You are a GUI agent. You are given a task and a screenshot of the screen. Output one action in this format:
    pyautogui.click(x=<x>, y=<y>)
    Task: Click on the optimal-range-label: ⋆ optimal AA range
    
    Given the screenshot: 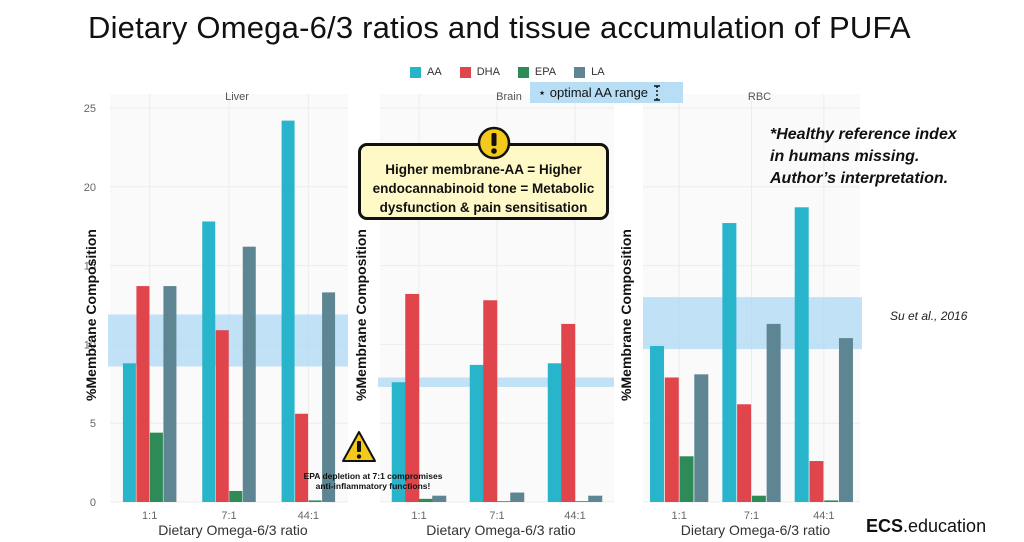 What is the action you would take?
    pyautogui.click(x=606, y=92)
    